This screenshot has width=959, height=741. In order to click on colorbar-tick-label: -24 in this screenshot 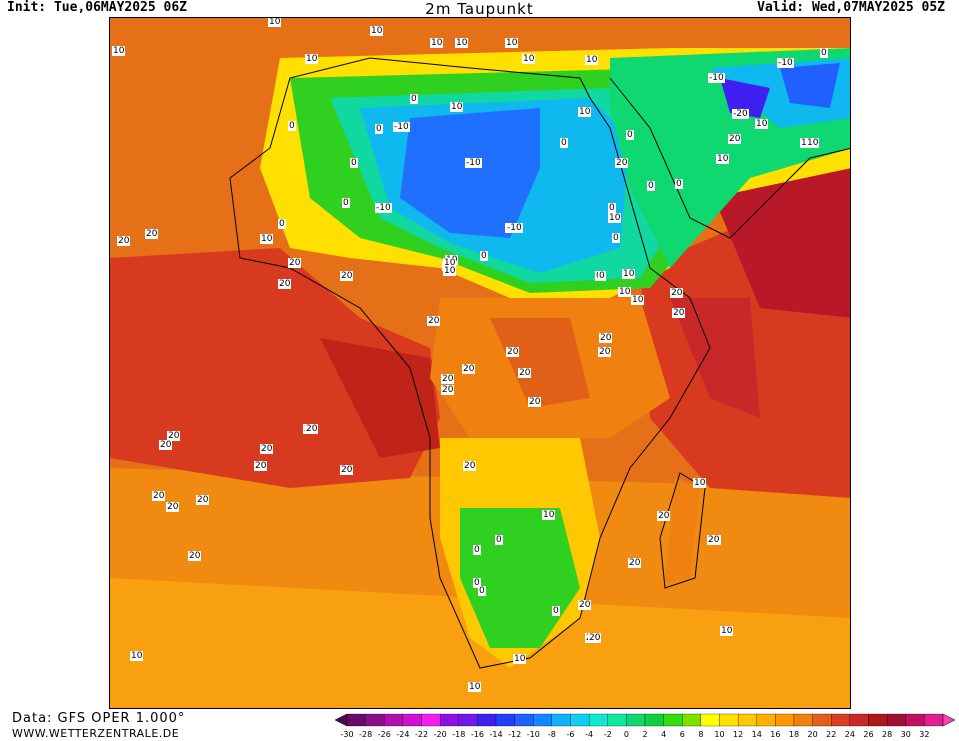, I will do `click(403, 734)`.